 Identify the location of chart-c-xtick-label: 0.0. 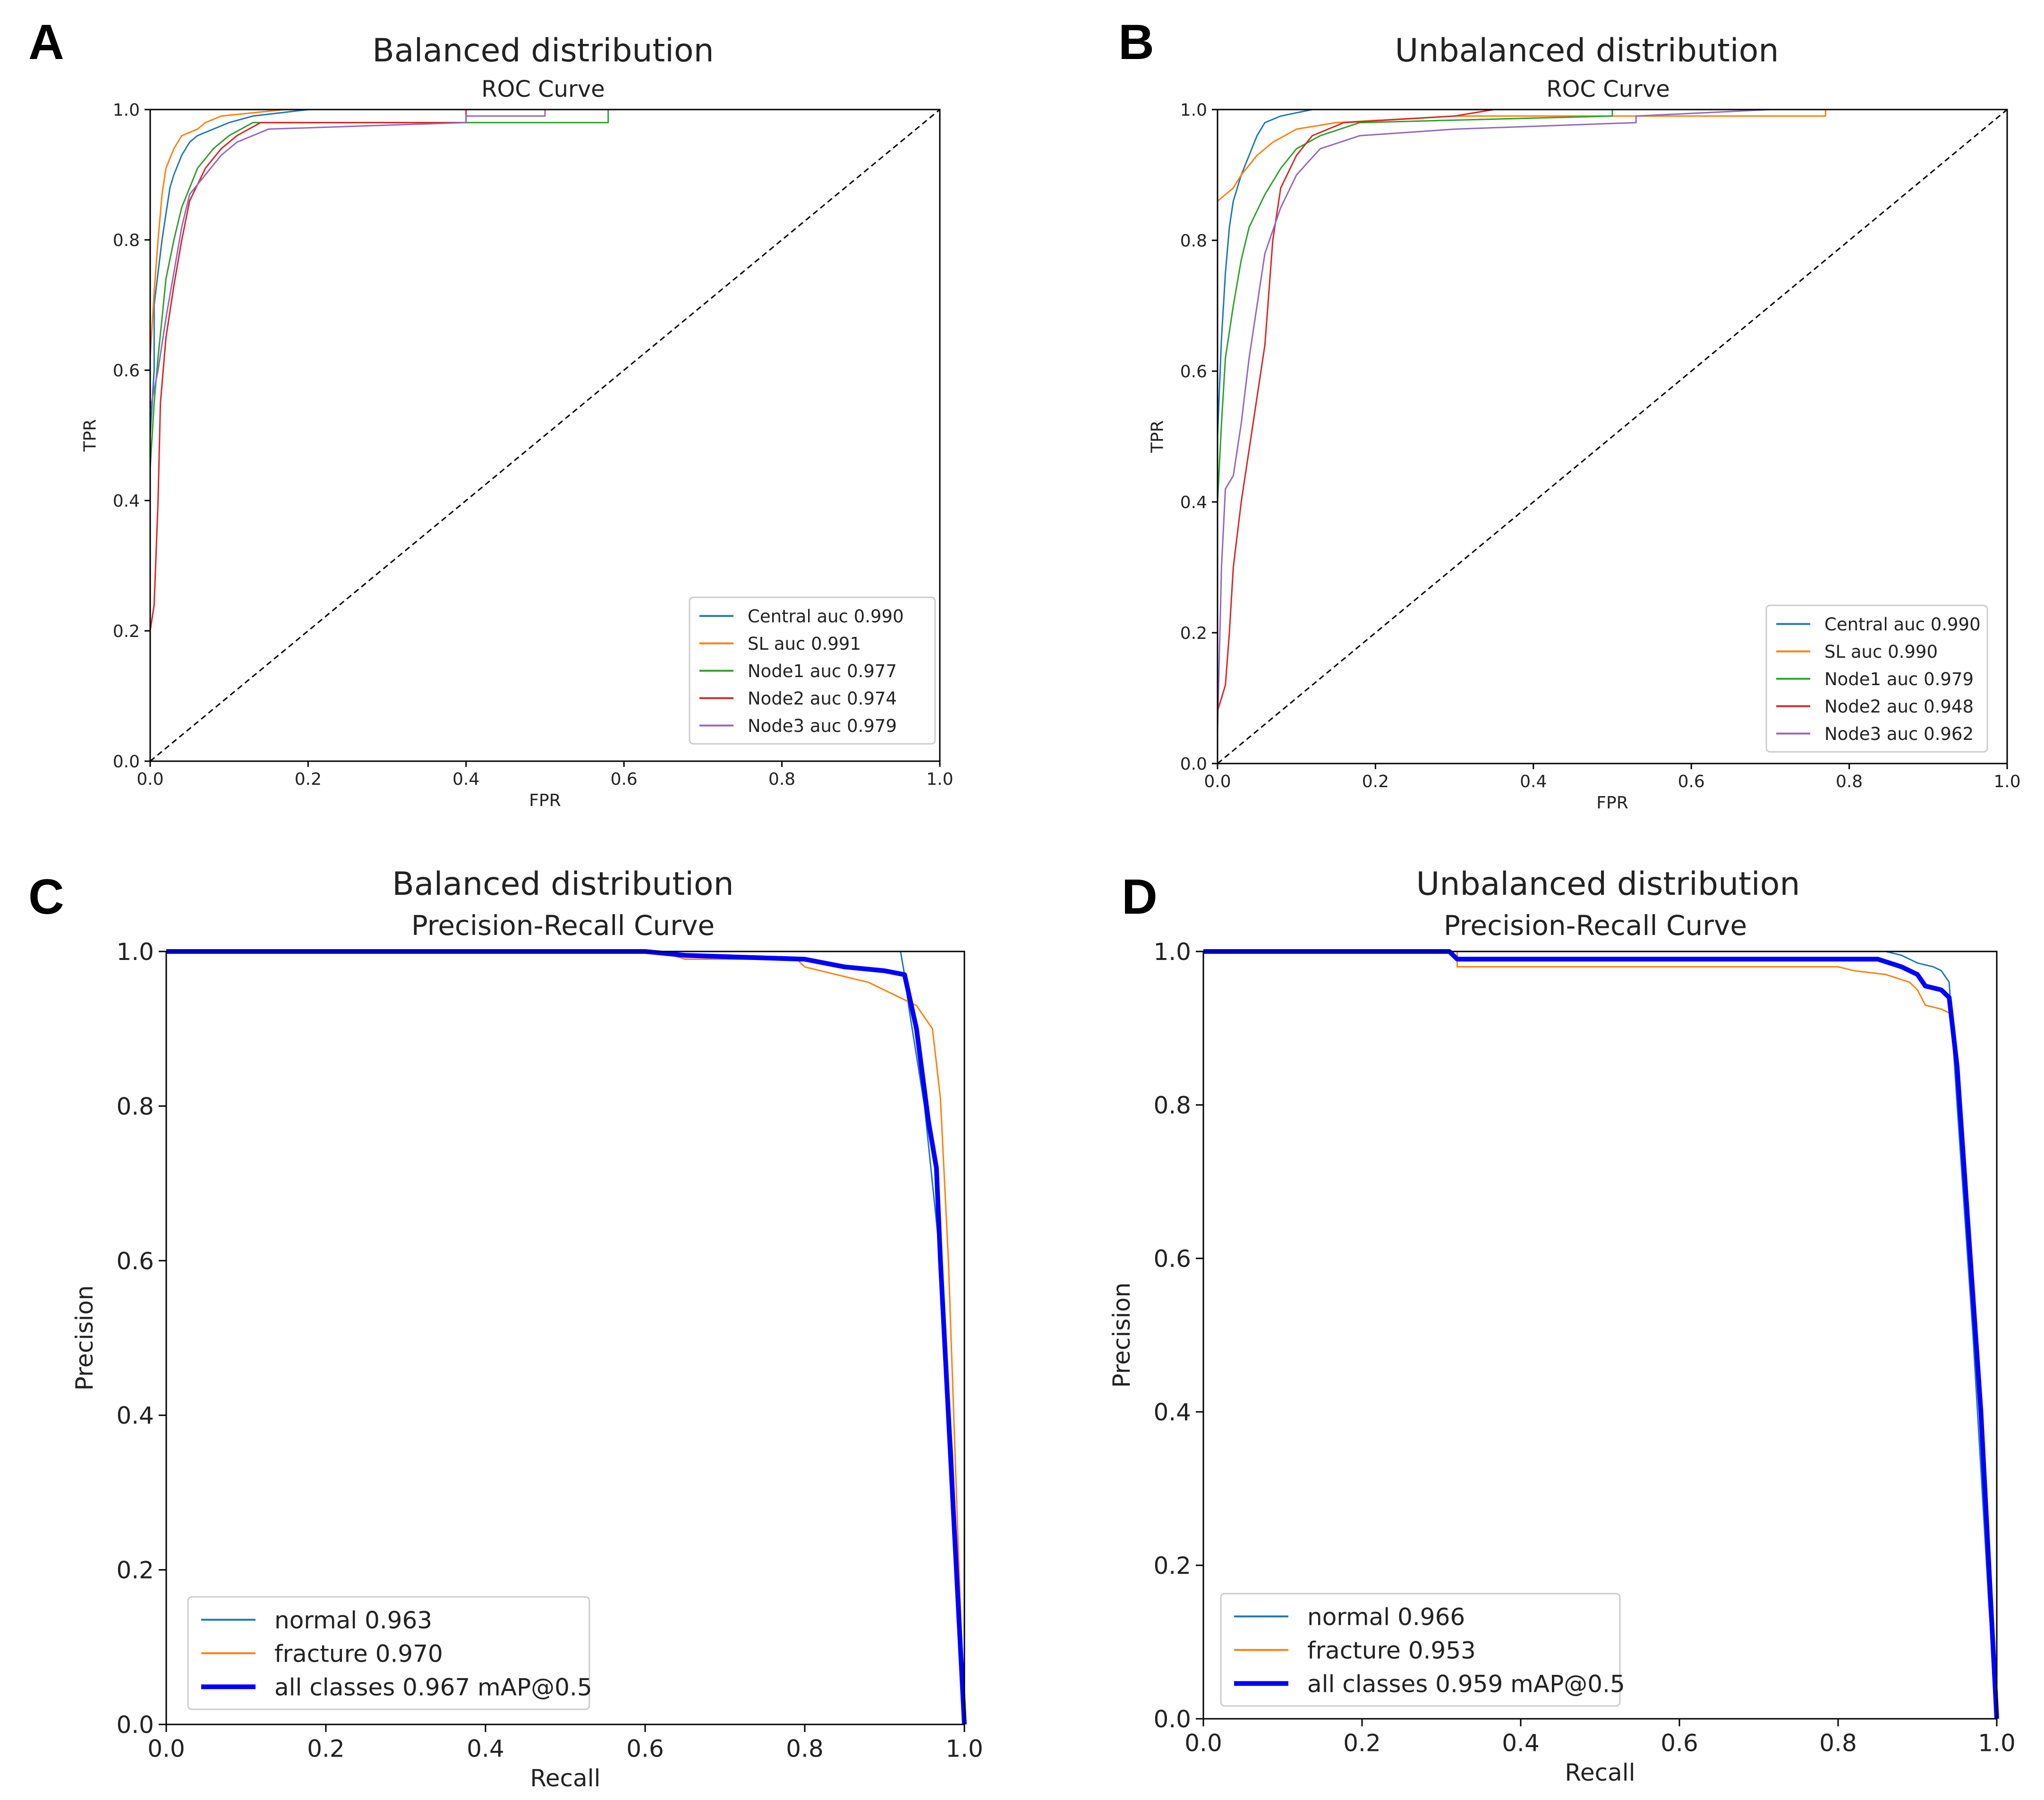
(166, 1749).